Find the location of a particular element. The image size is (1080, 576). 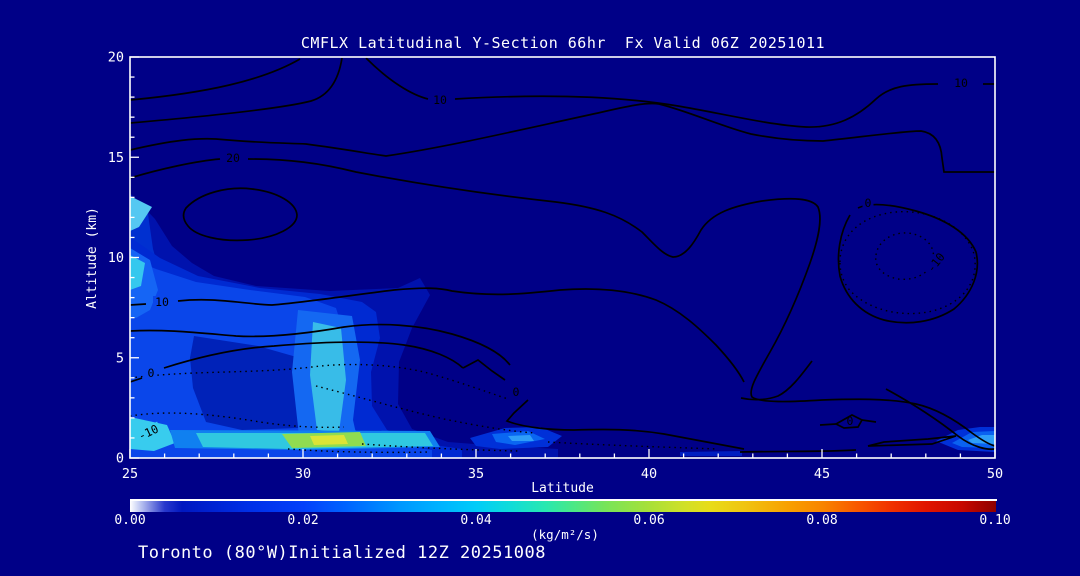

colorbar-tick-label: 0.08 is located at coordinates (822, 520).